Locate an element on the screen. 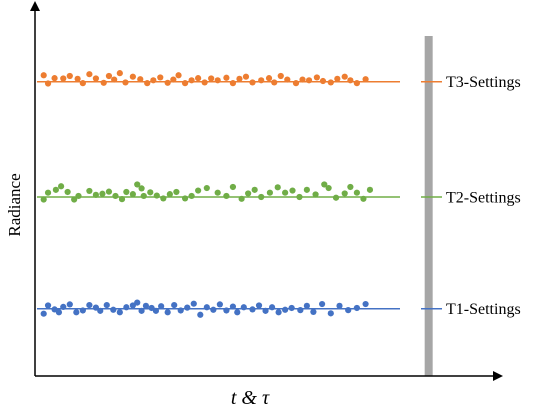 Image resolution: width=550 pixels, height=414 pixels. t2-settings-legend-label: T2-Settings is located at coordinates (483, 198).